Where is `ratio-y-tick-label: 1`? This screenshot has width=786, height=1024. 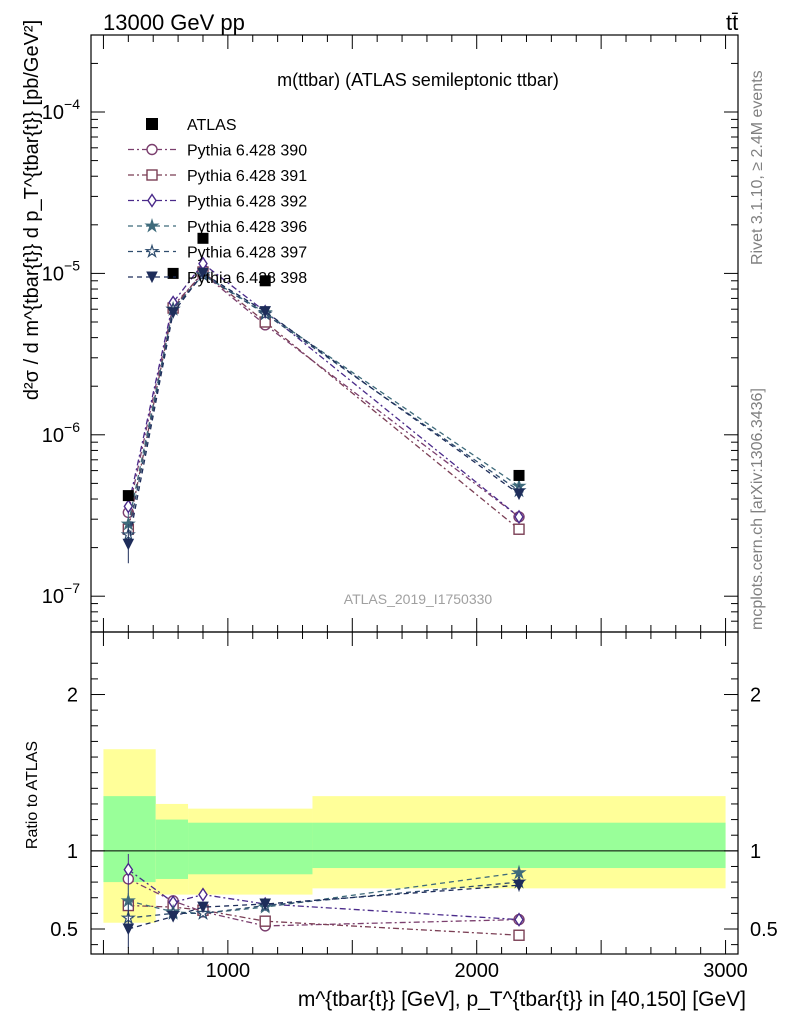 ratio-y-tick-label: 1 is located at coordinates (72, 852).